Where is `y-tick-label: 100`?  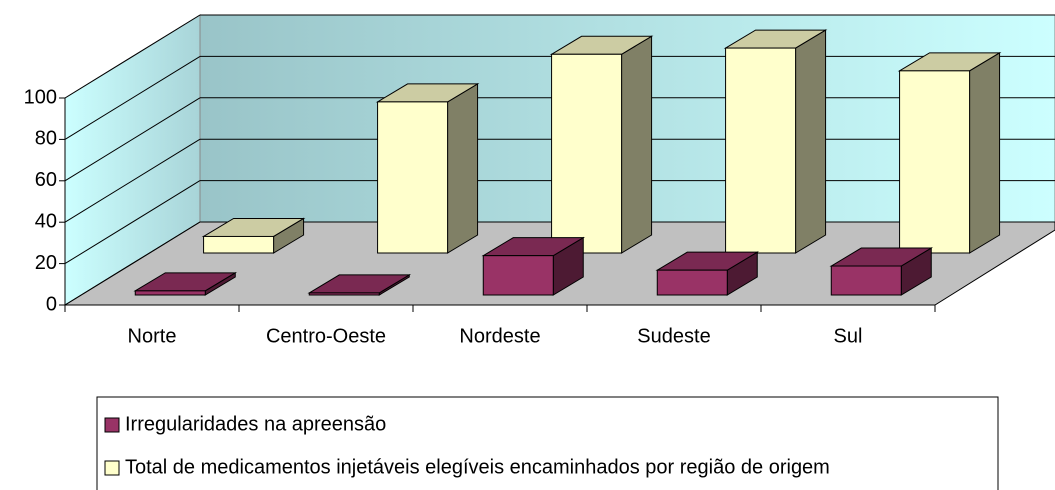 y-tick-label: 100 is located at coordinates (40, 97).